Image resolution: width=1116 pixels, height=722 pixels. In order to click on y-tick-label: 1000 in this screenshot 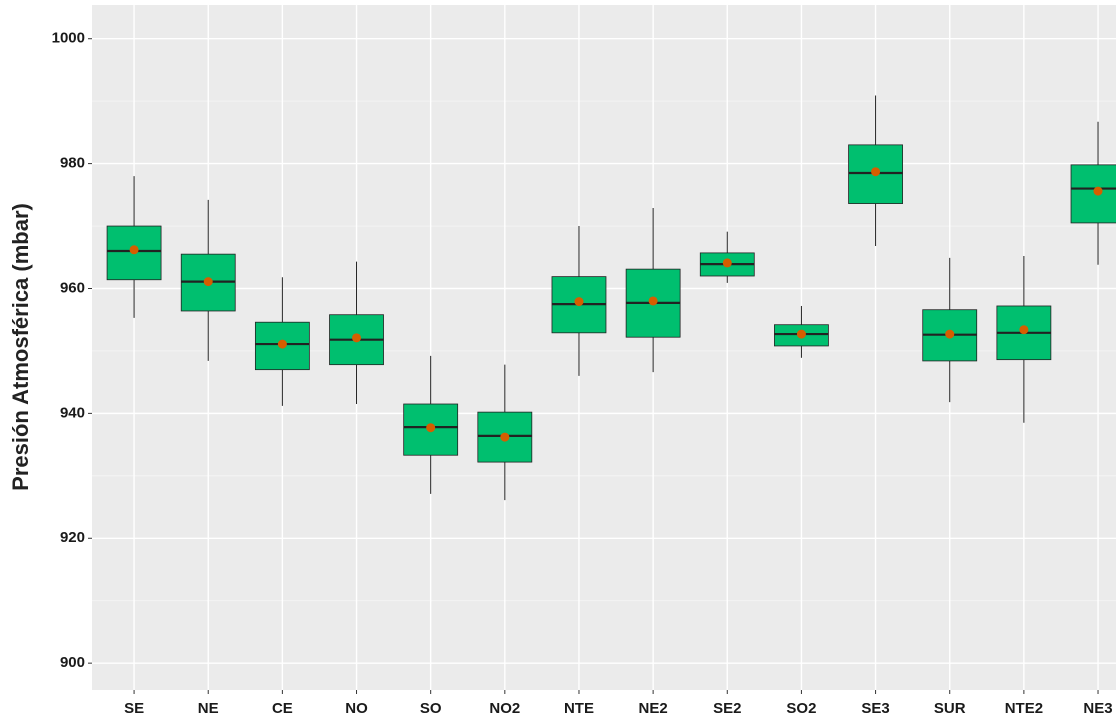, I will do `click(68, 38)`.